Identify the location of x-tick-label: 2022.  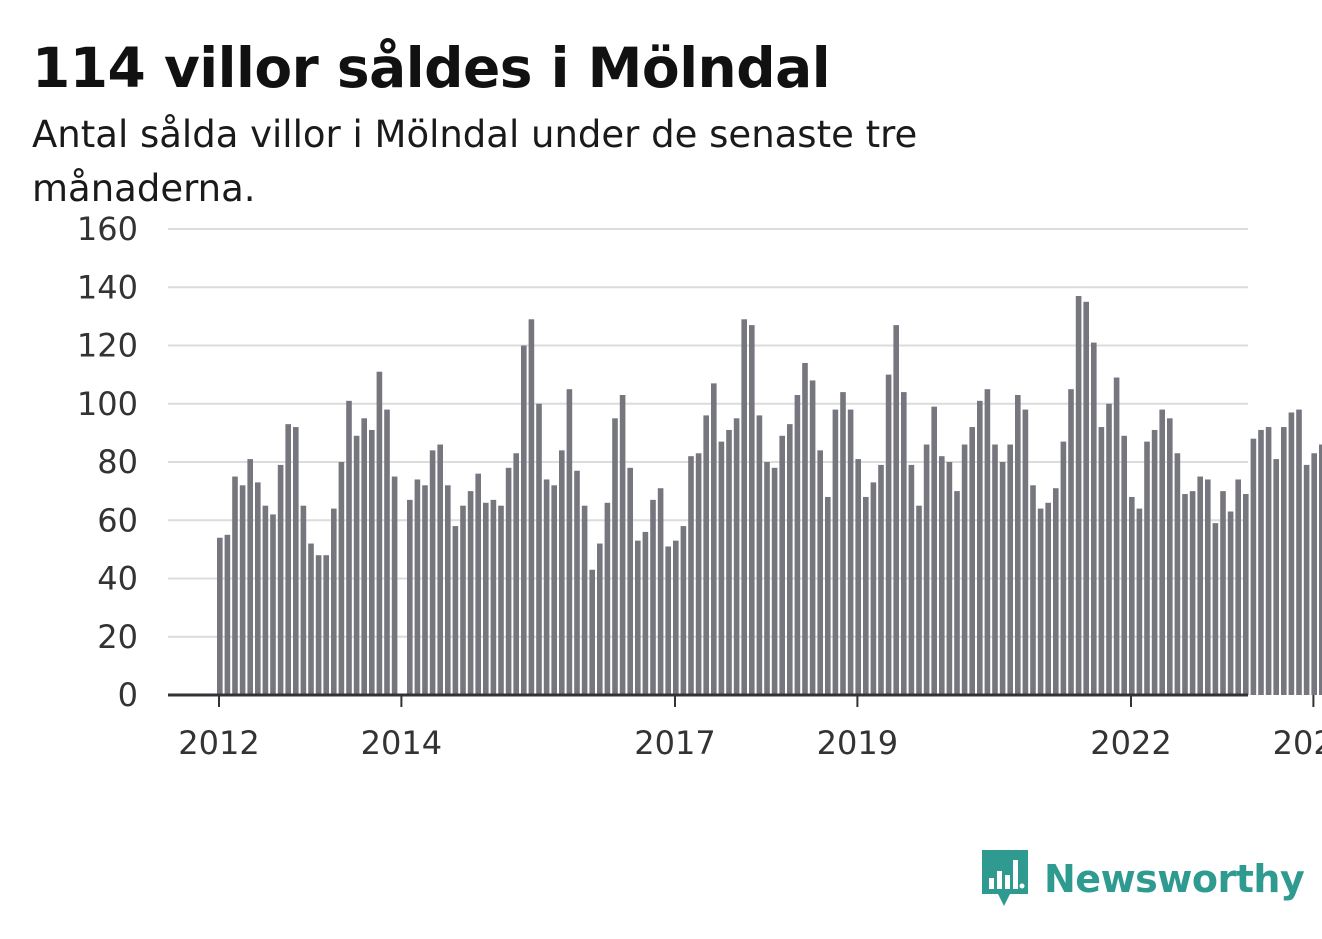
(1130, 743).